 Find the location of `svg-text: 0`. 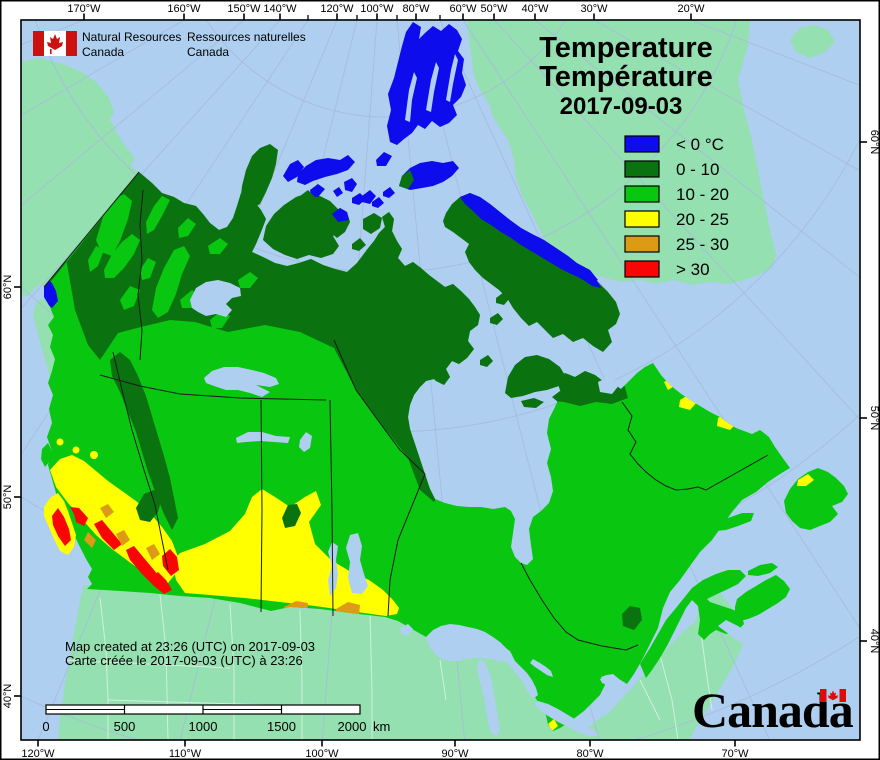

svg-text: 0 is located at coordinates (45, 726).